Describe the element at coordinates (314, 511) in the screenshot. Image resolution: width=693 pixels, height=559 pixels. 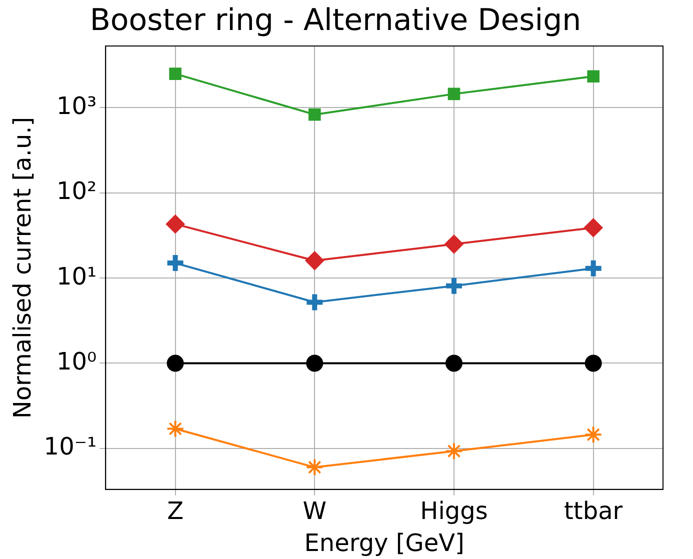
I see `x-tick-label: W` at that location.